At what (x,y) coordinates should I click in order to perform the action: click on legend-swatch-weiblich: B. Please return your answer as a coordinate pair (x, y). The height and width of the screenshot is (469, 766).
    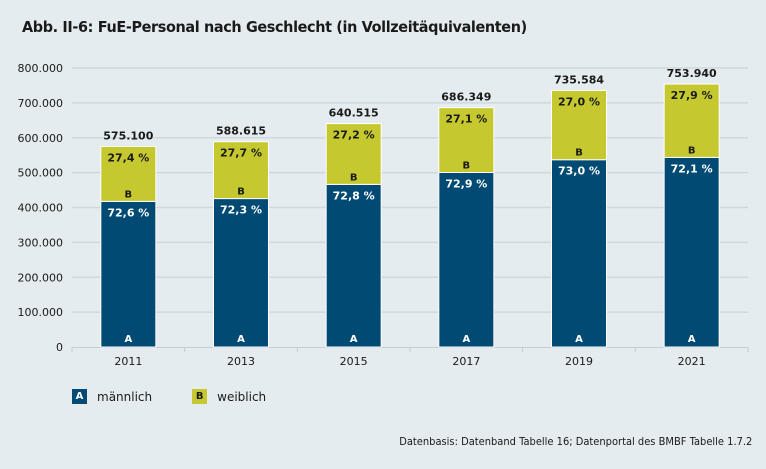
    Looking at the image, I should click on (200, 396).